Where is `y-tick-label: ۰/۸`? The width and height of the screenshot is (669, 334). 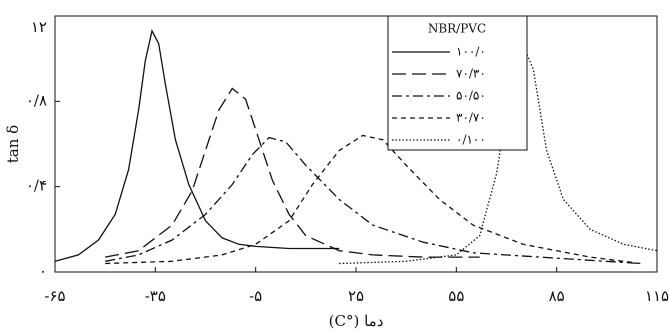
y-tick-label: ۰/۸ is located at coordinates (36, 100).